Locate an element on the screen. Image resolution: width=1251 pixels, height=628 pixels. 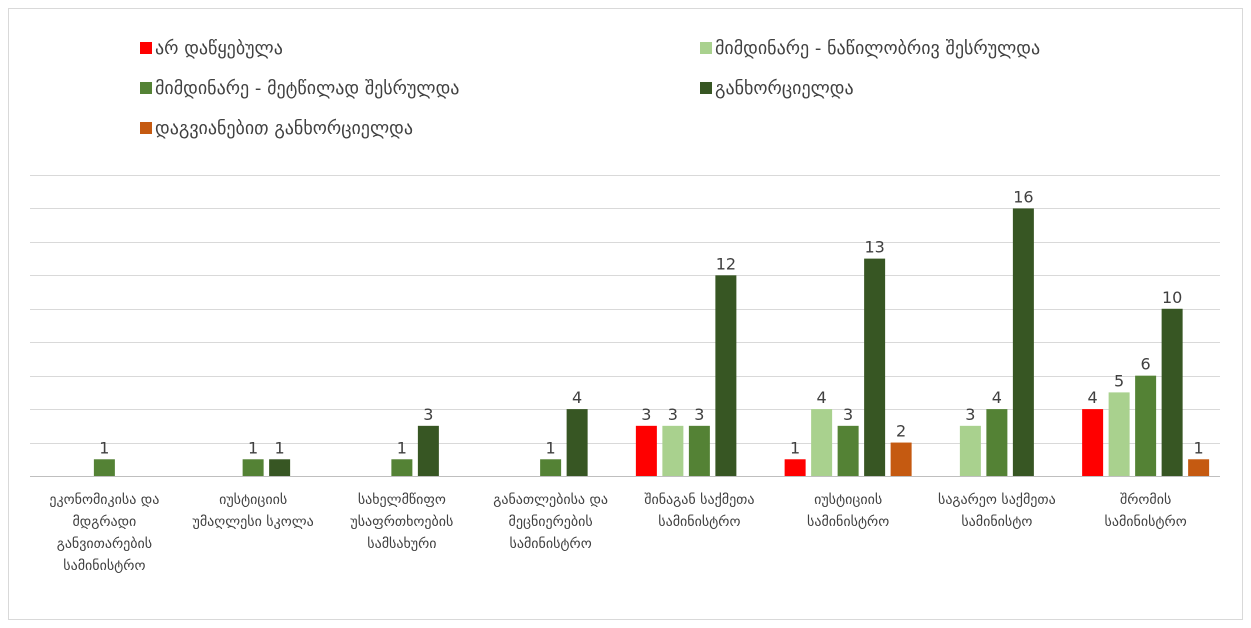
x-tick-label: განათლებისა და მეცნიერების სამინისტრო is located at coordinates (551, 522).